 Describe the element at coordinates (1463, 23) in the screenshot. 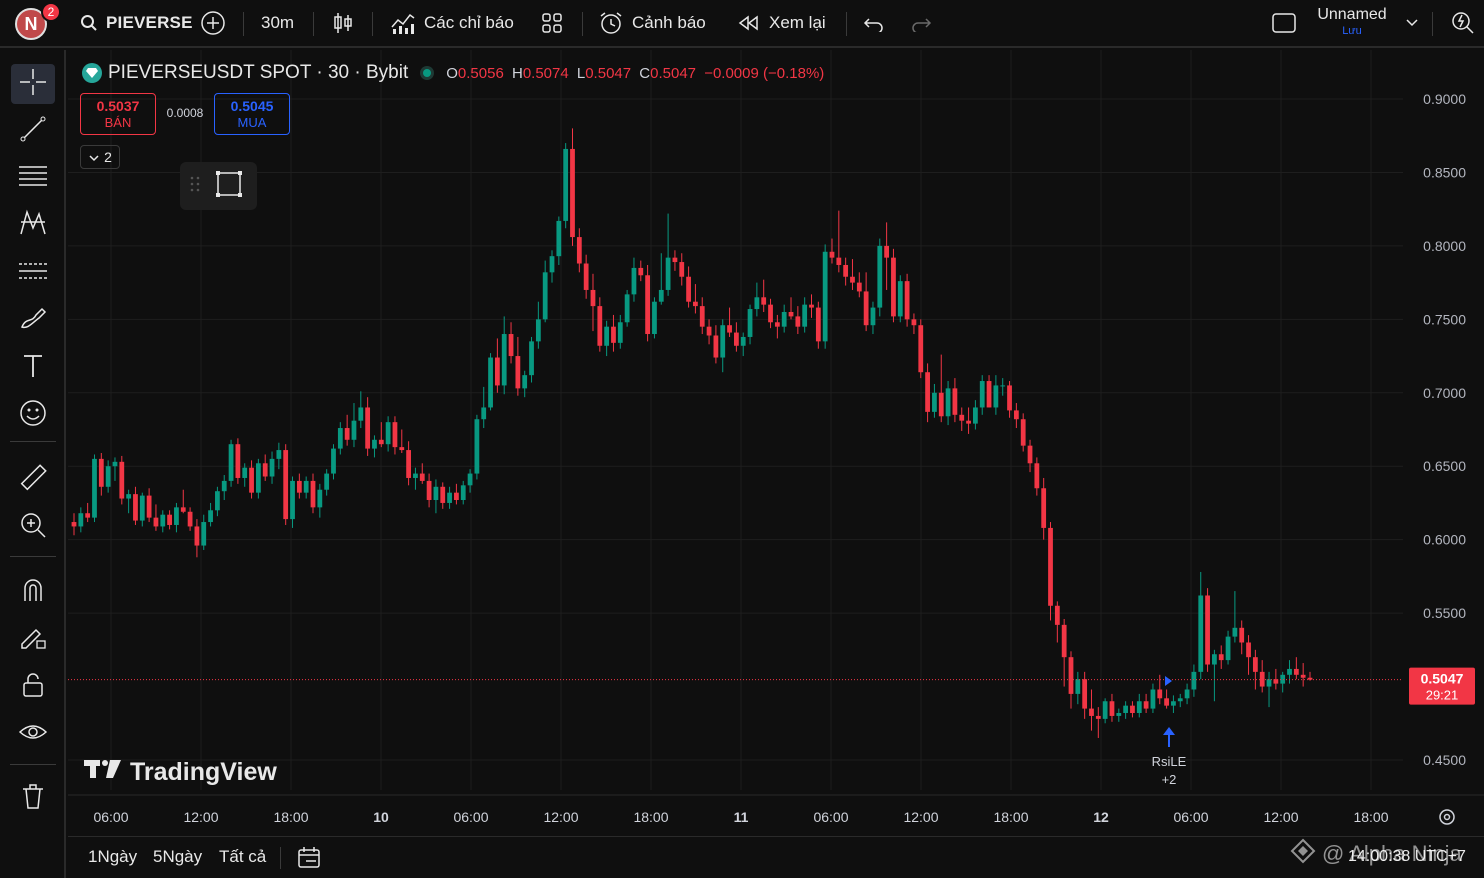

I see `quick-search-button` at that location.